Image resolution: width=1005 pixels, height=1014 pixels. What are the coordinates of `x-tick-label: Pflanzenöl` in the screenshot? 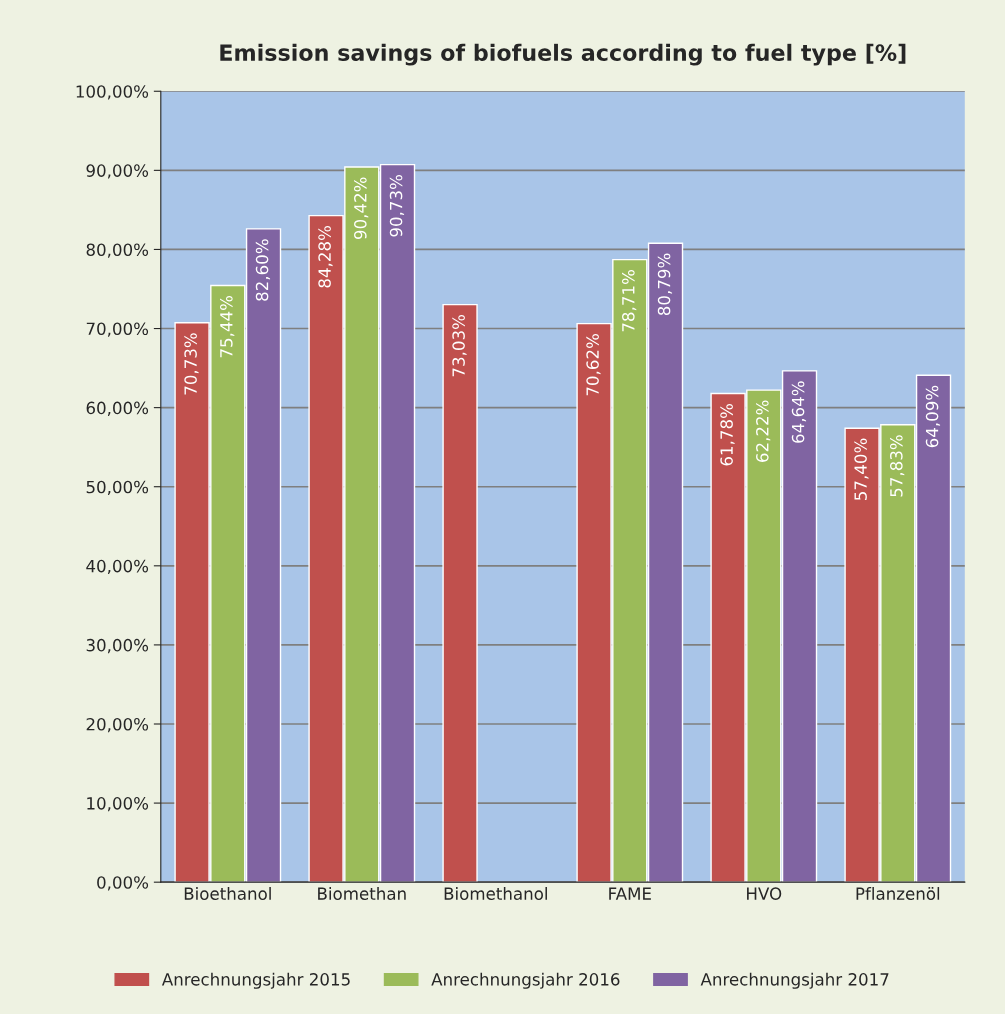 It's located at (898, 893).